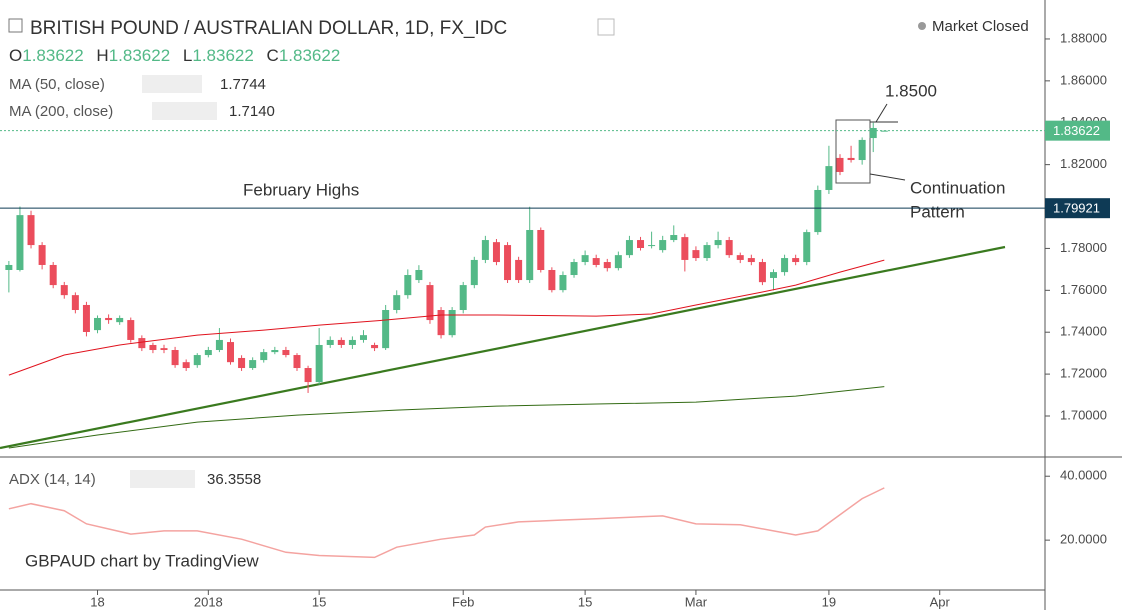 The image size is (1122, 610). What do you see at coordinates (102, 55) in the screenshot?
I see `ohlc-key: H` at bounding box center [102, 55].